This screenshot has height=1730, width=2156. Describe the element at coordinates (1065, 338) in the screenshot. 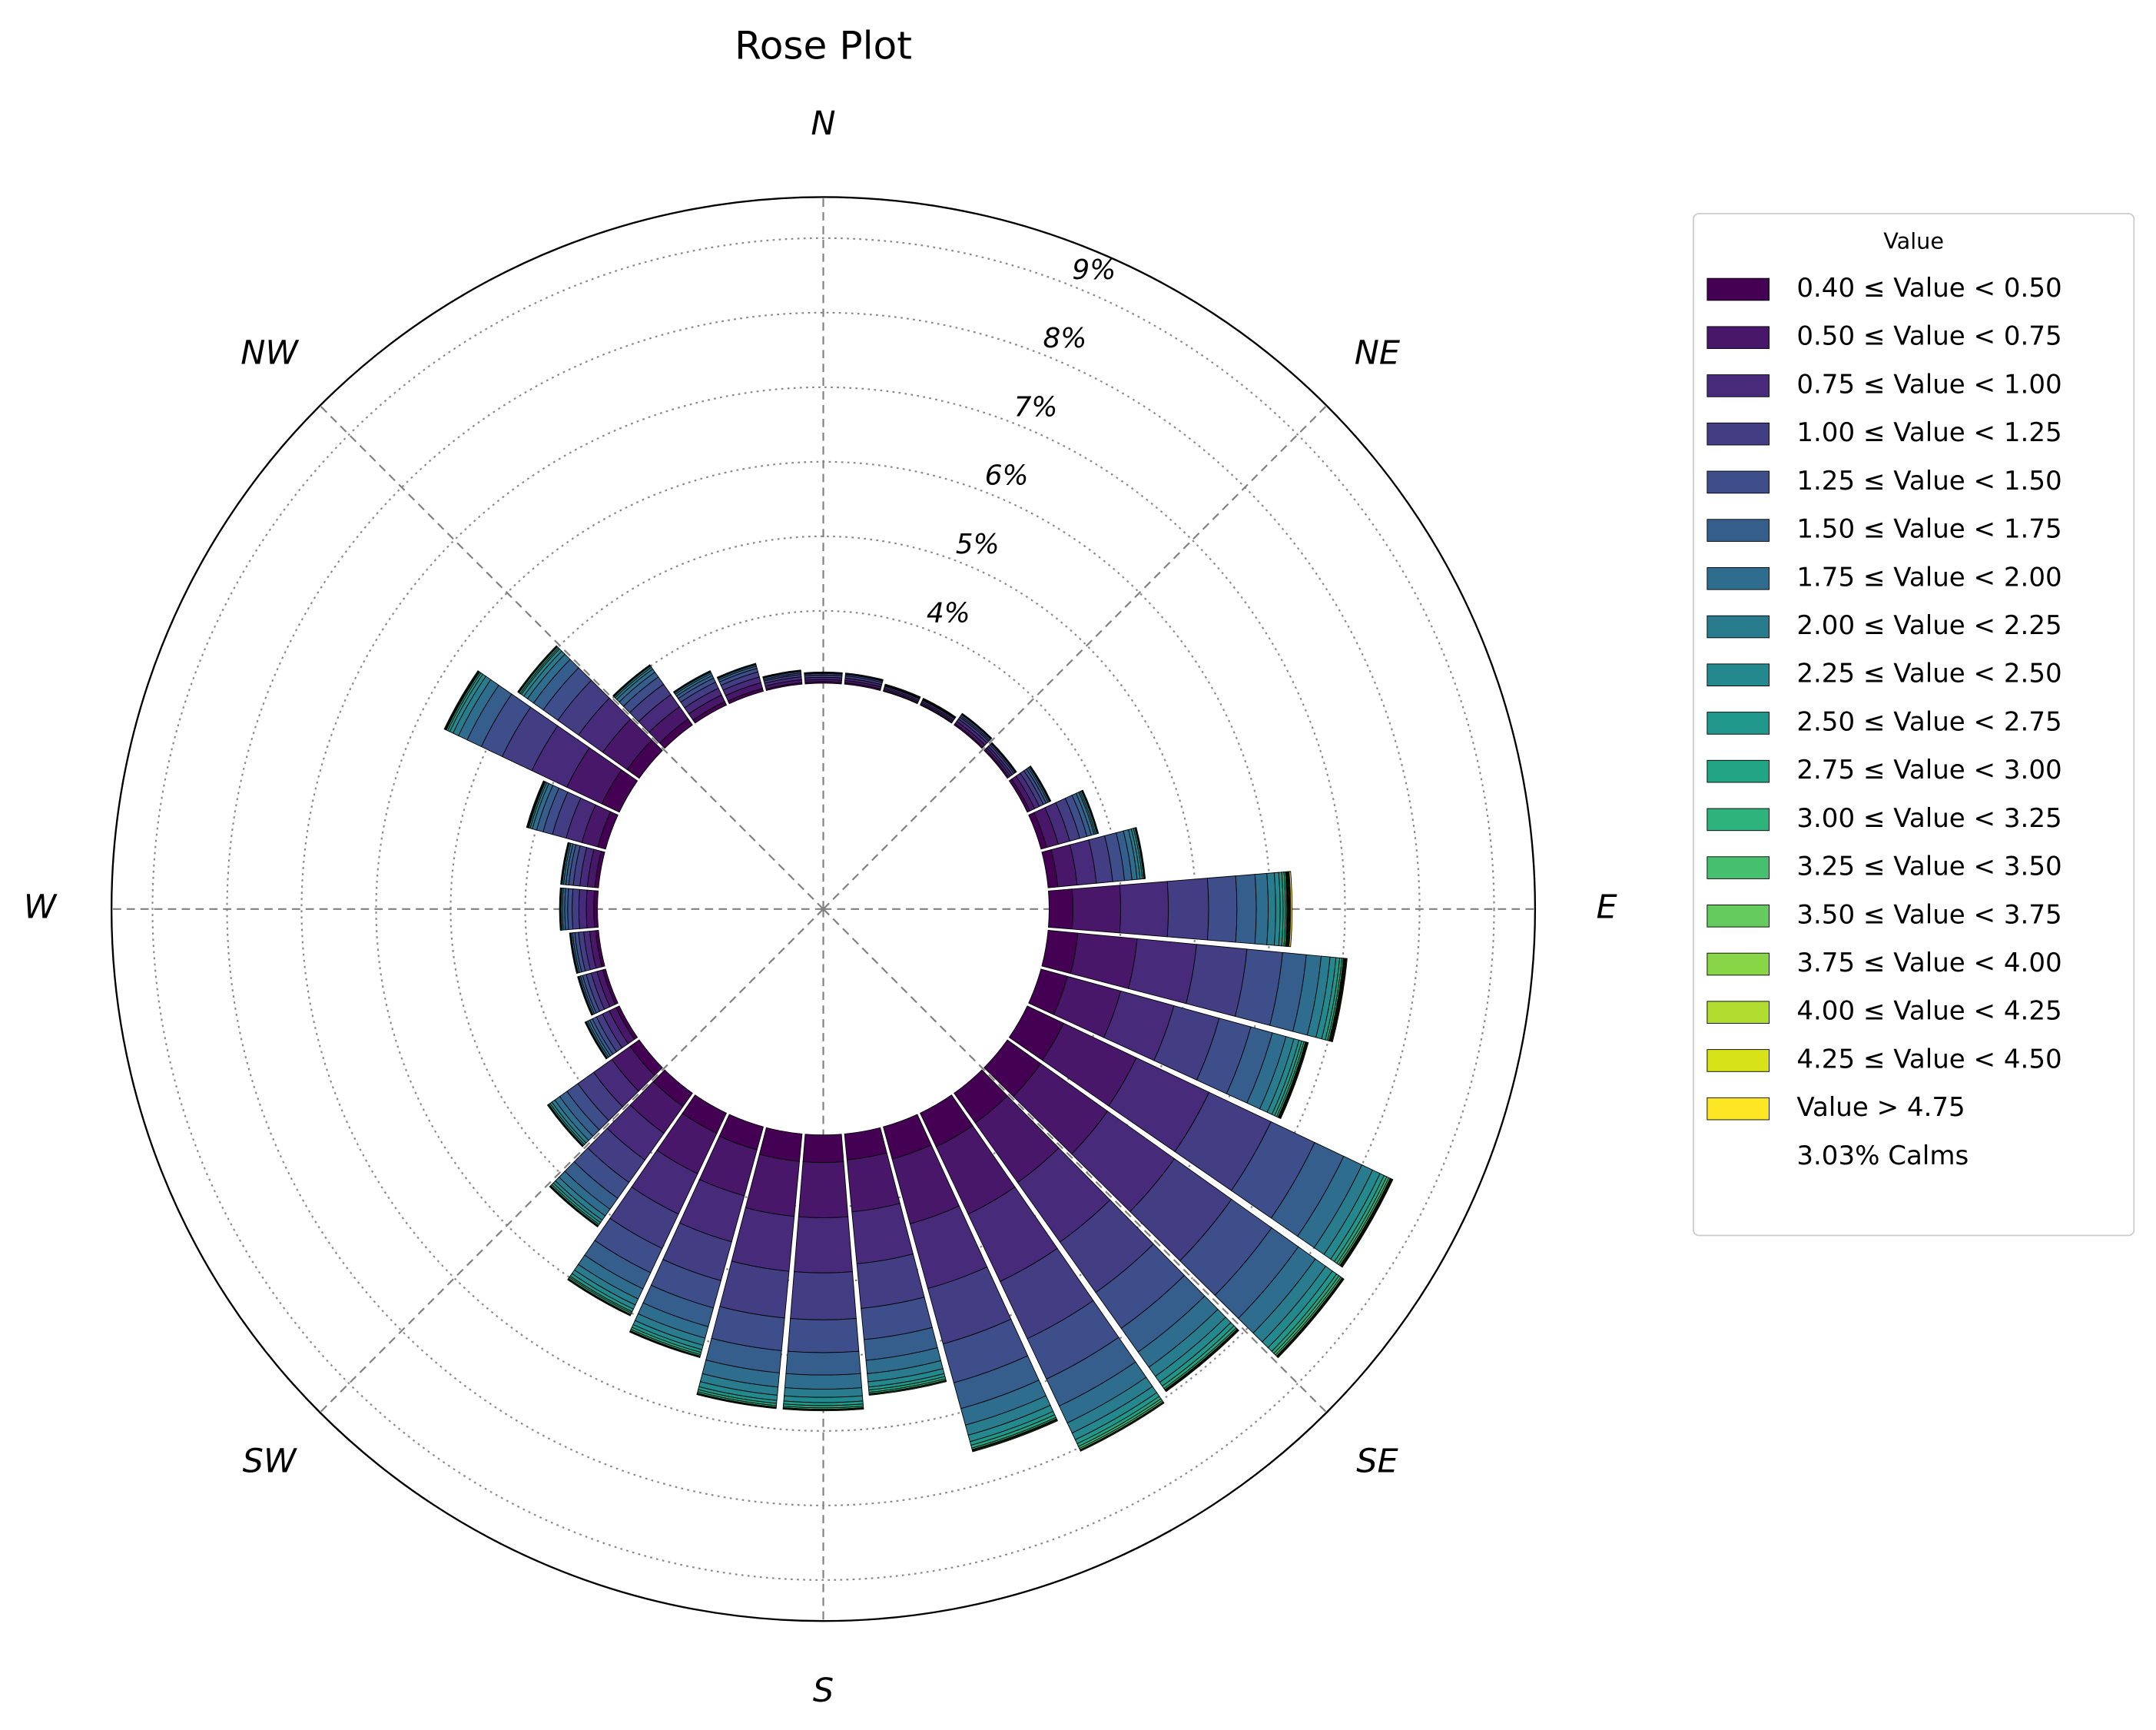

I see `r-tick-label: 8%` at that location.